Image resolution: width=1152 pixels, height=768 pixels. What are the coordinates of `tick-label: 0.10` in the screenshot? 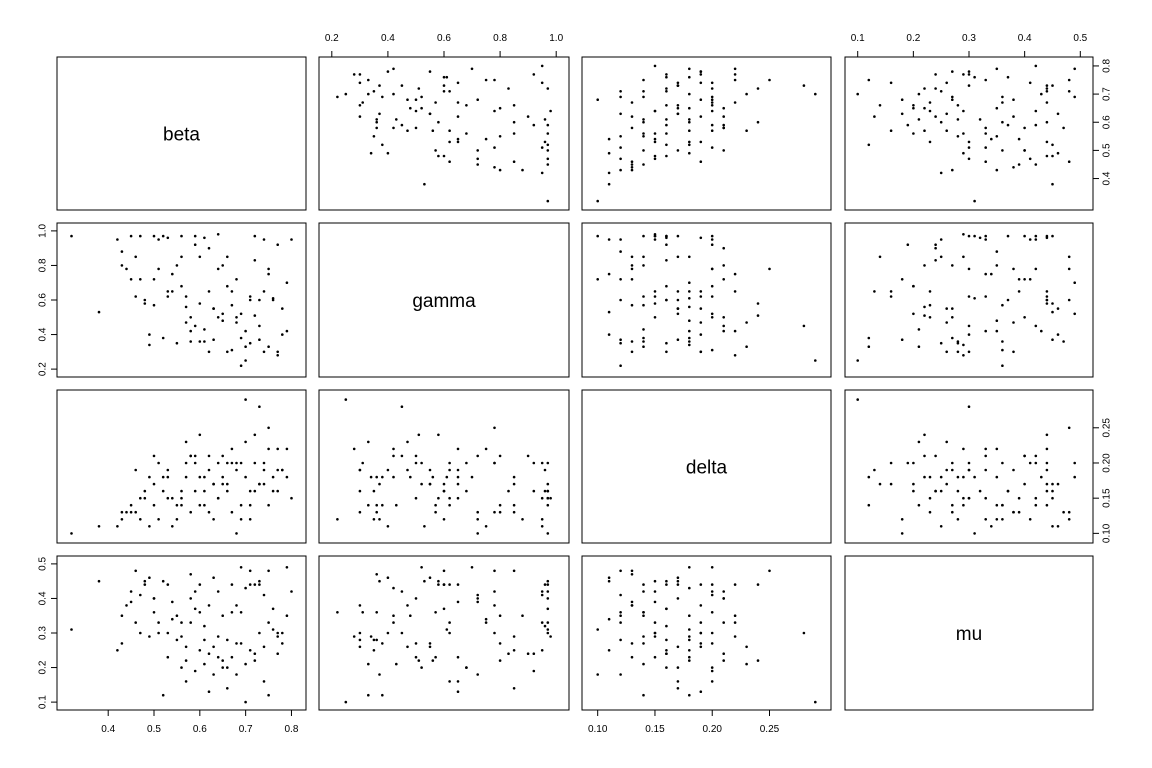 It's located at (1107, 533).